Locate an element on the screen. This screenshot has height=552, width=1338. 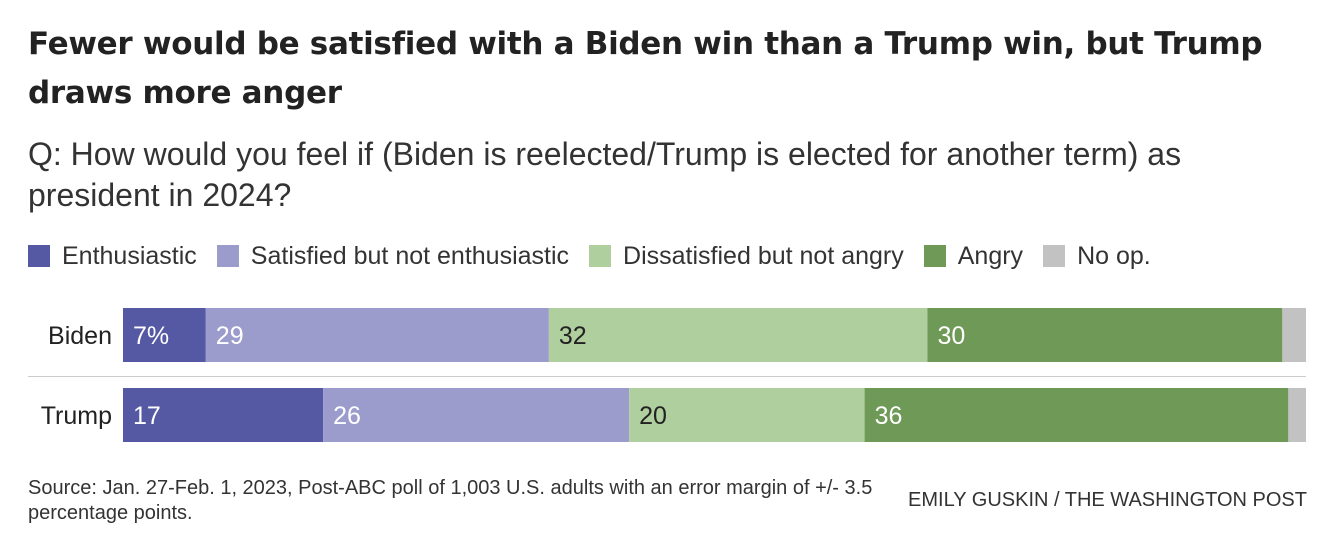
category-label-biden: Biden is located at coordinates (80, 336).